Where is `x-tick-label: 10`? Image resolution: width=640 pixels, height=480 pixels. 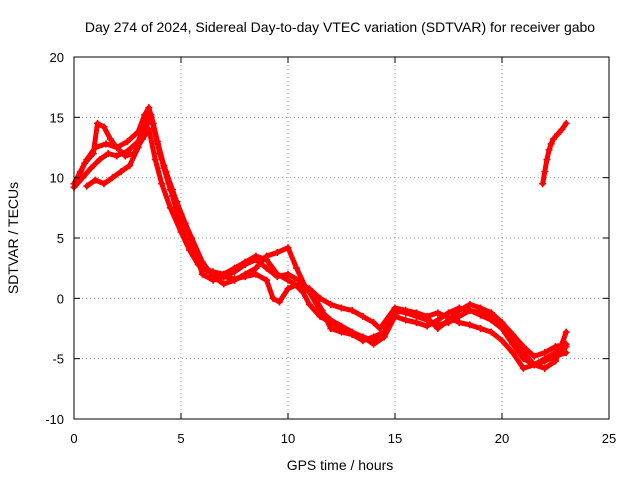 x-tick-label: 10 is located at coordinates (288, 438).